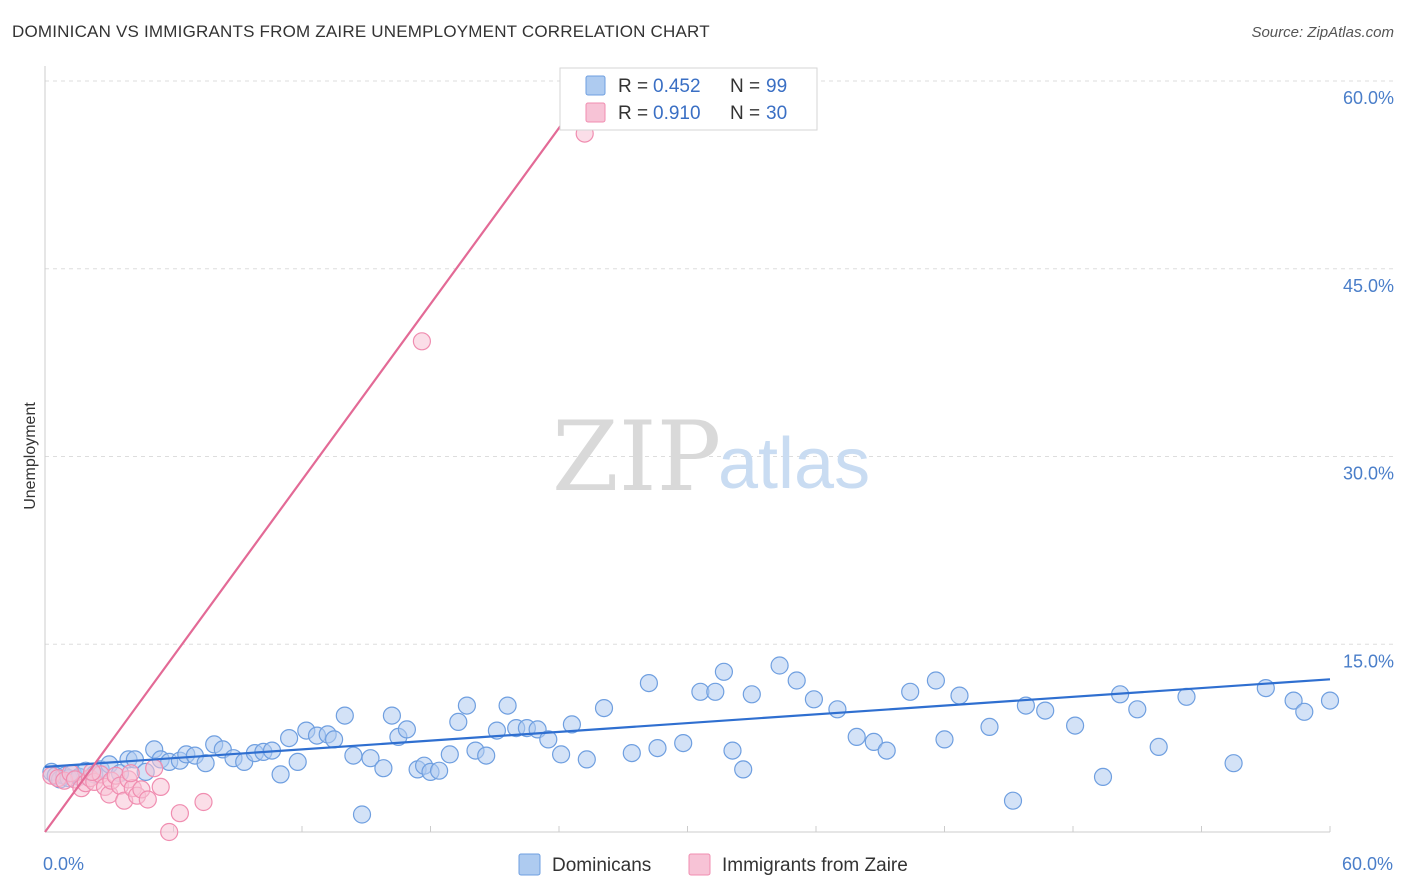 This screenshot has width=1406, height=892. What do you see at coordinates (633, 86) in the screenshot?
I see `legend-r-label-0: R =` at bounding box center [633, 86].